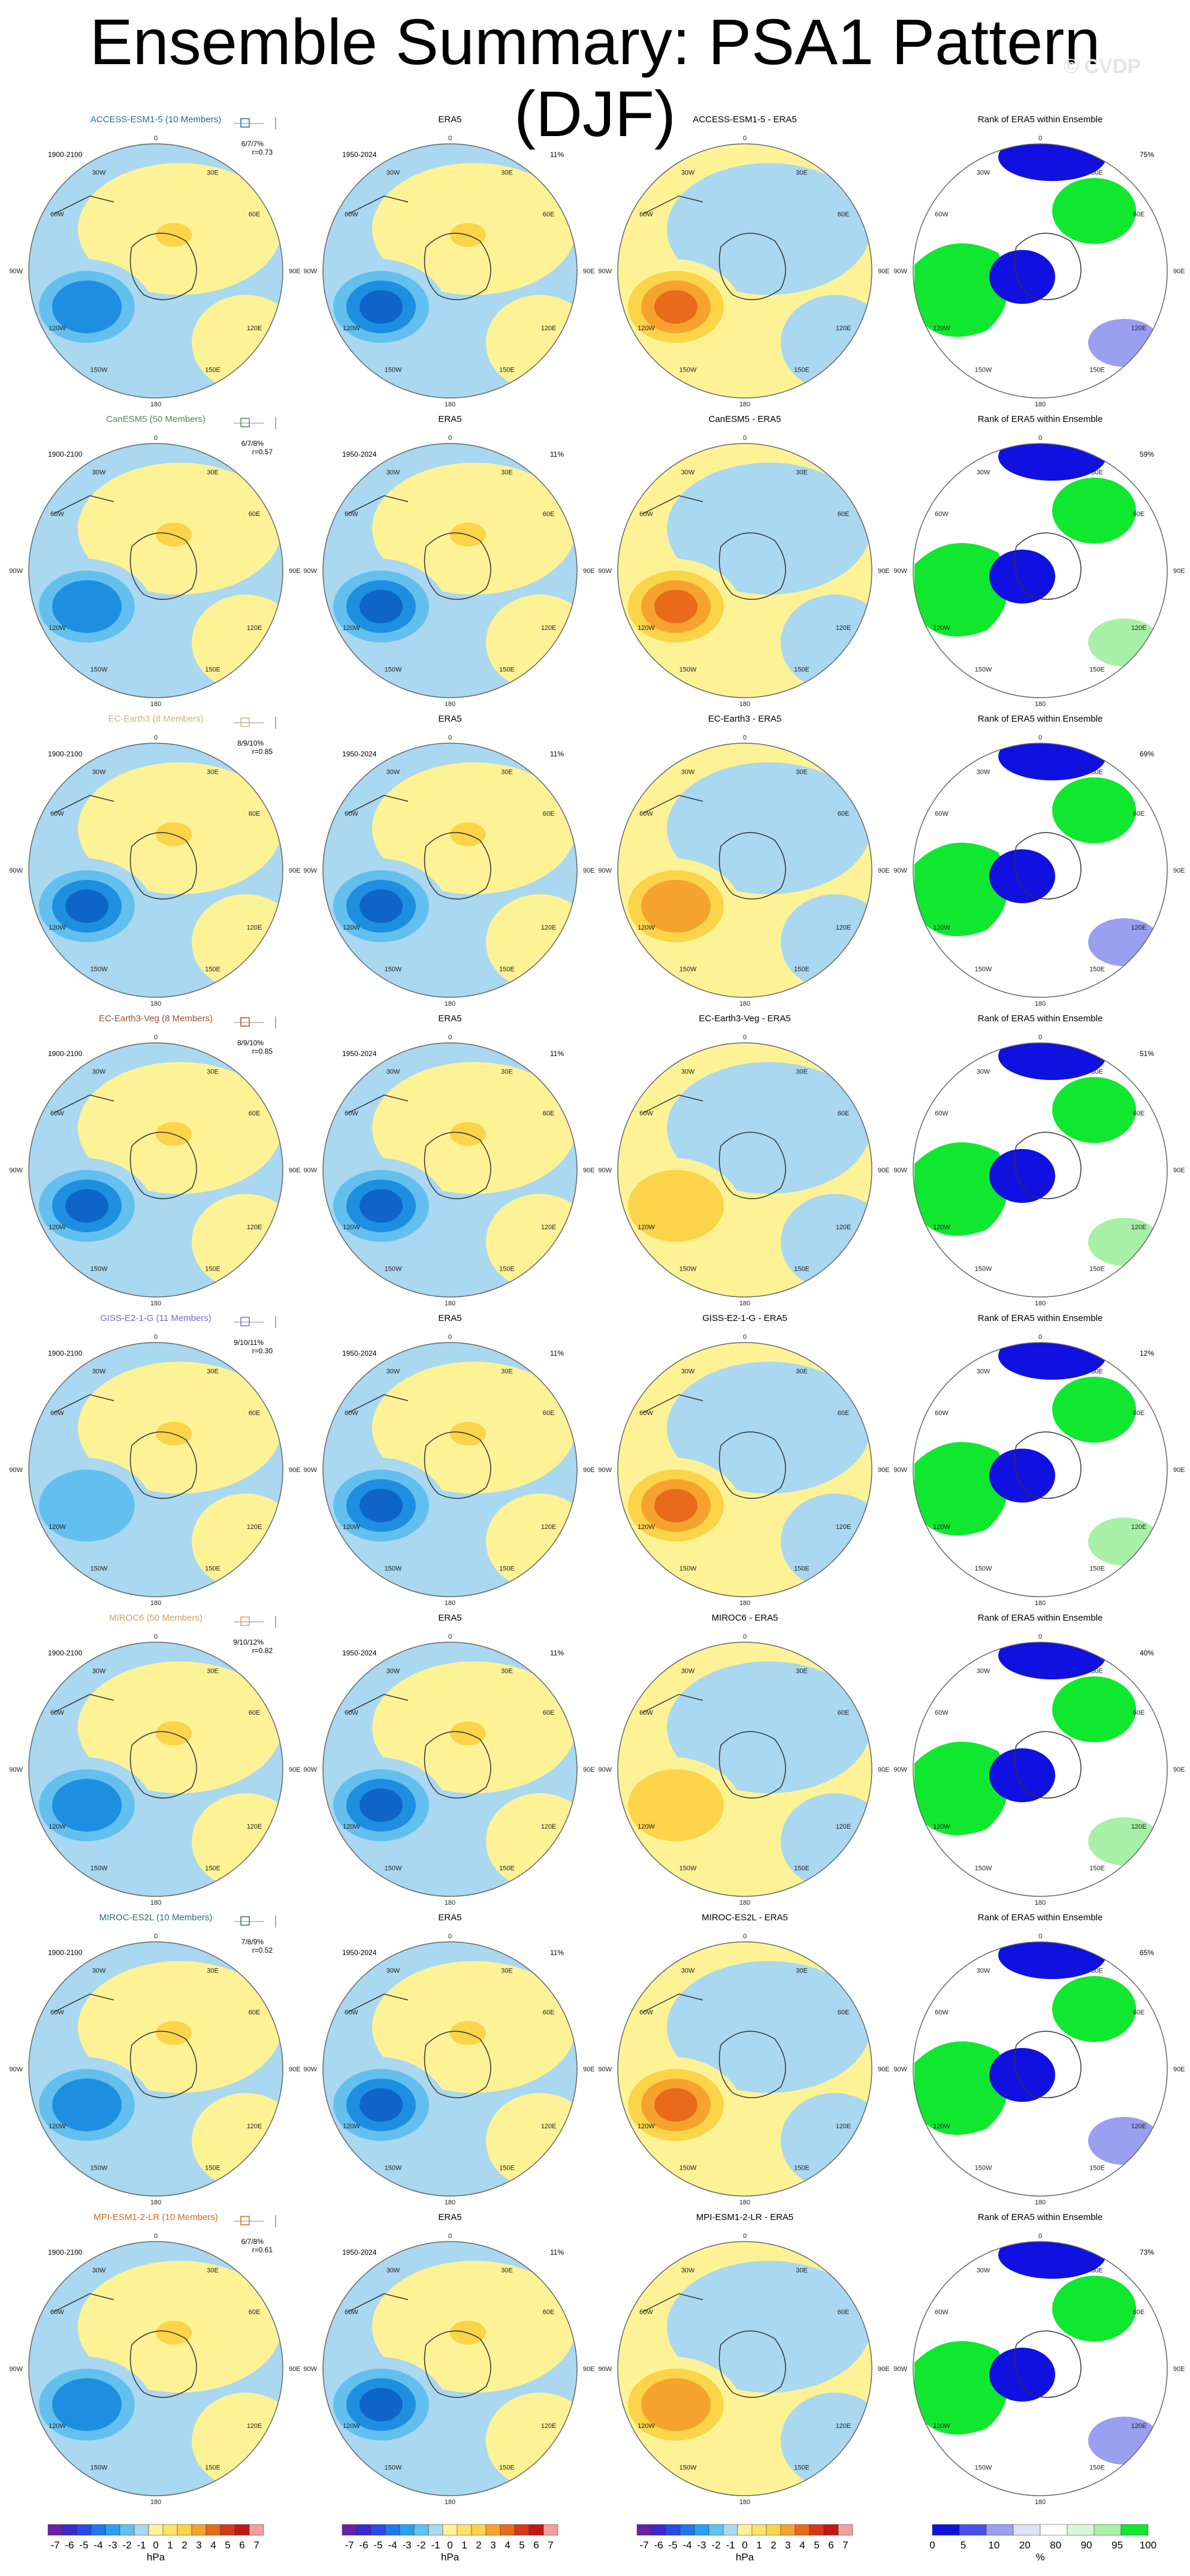 This screenshot has height=2576, width=1190. What do you see at coordinates (595, 78) in the screenshot?
I see `page-title: Ensemble Summary: PSA1 Pattern (DJF)` at bounding box center [595, 78].